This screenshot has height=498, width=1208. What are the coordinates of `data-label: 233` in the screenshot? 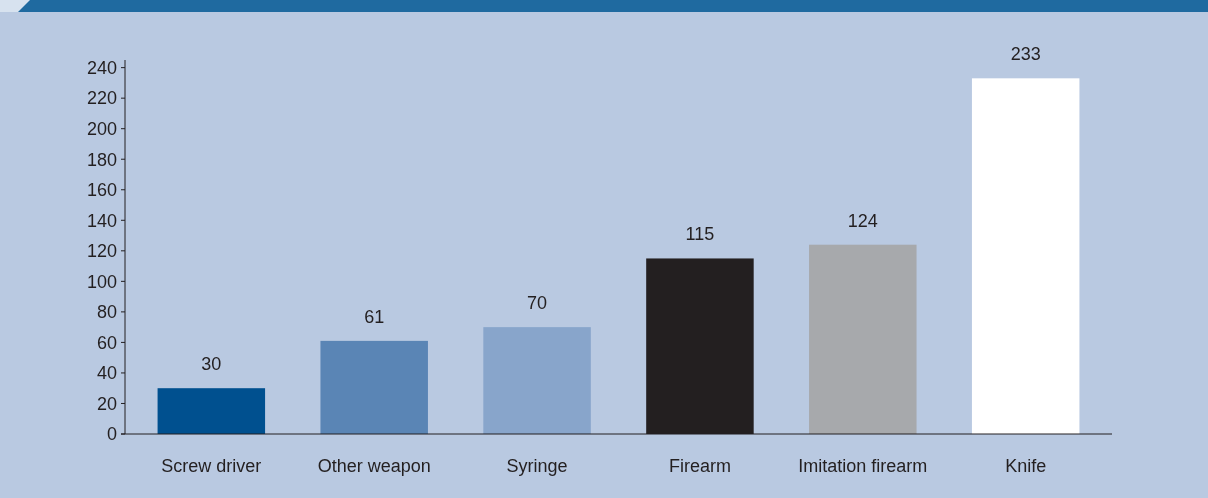 It's located at (1025, 54).